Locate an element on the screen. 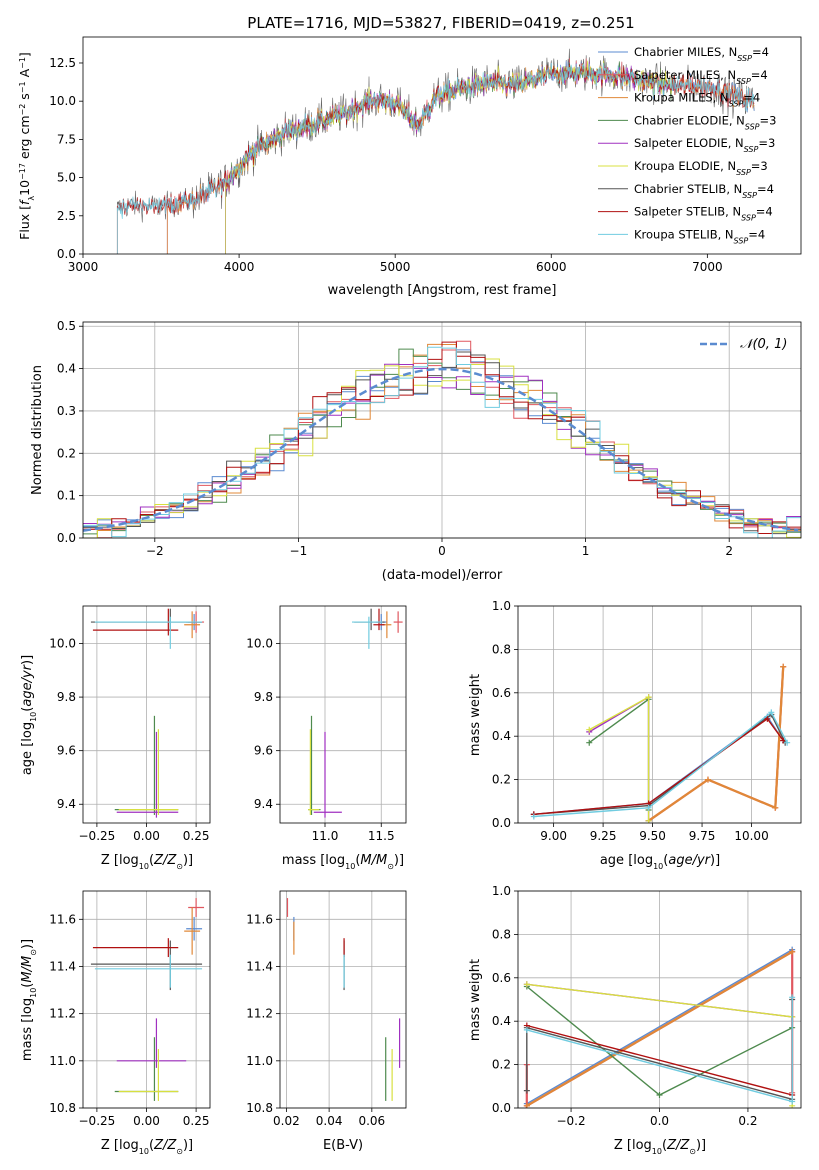  mass-vs-ebv-panel: 0.02 0.04 0.06 10.8 11.0 11.2 11.4 11.6 is located at coordinates (326, 1009).